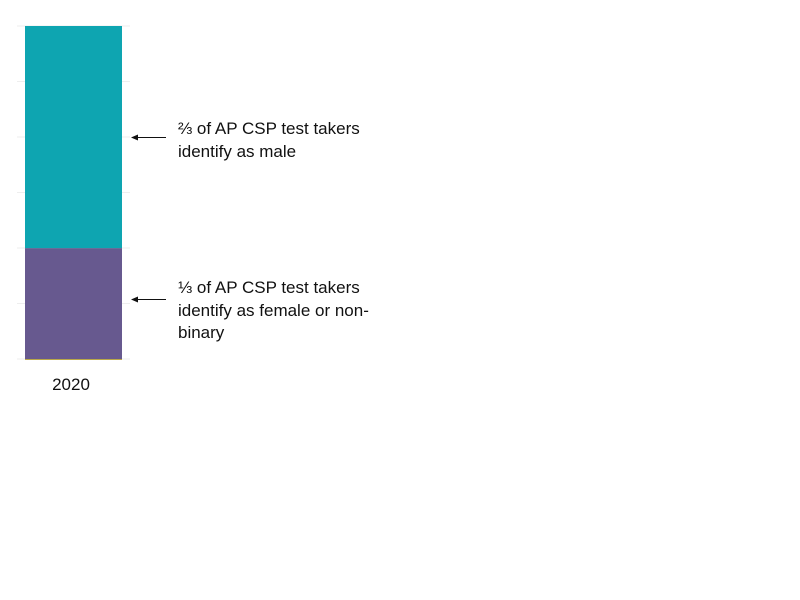 The height and width of the screenshot is (600, 800). I want to click on bar-segments, so click(73, 192).